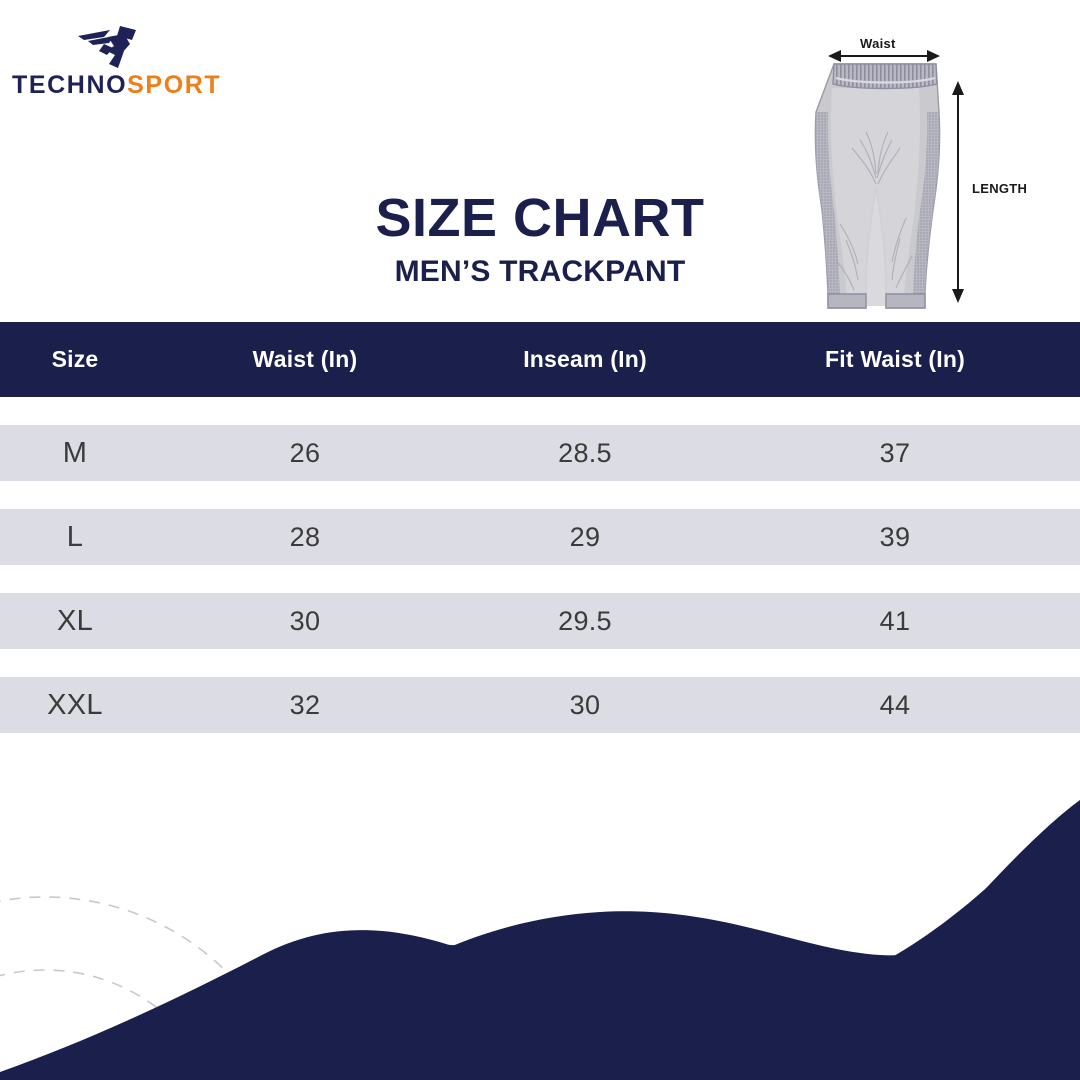 The width and height of the screenshot is (1080, 1080). Describe the element at coordinates (905, 301) in the screenshot. I see `pant-cuff-right` at that location.